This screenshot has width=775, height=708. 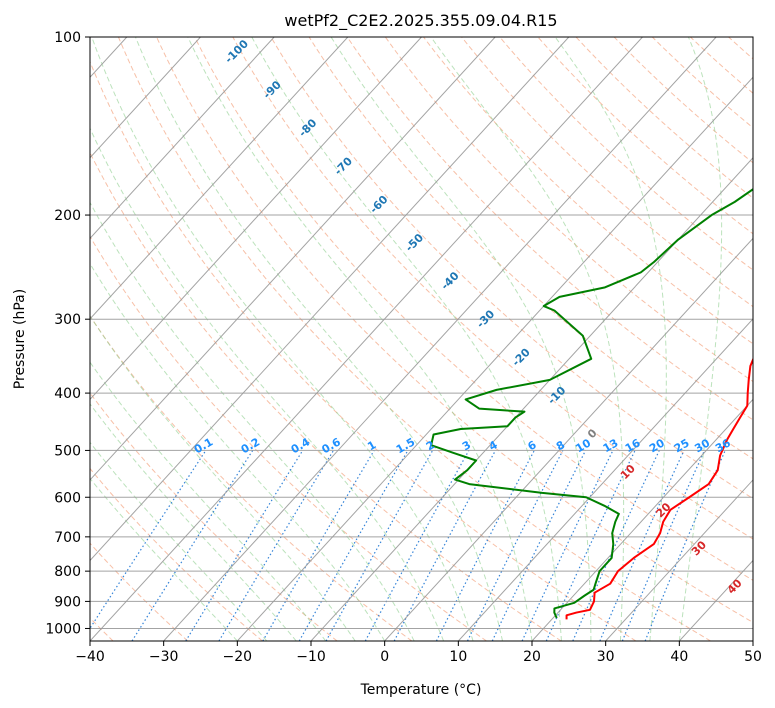 I want to click on y-tick-label: 300, so click(x=67, y=320).